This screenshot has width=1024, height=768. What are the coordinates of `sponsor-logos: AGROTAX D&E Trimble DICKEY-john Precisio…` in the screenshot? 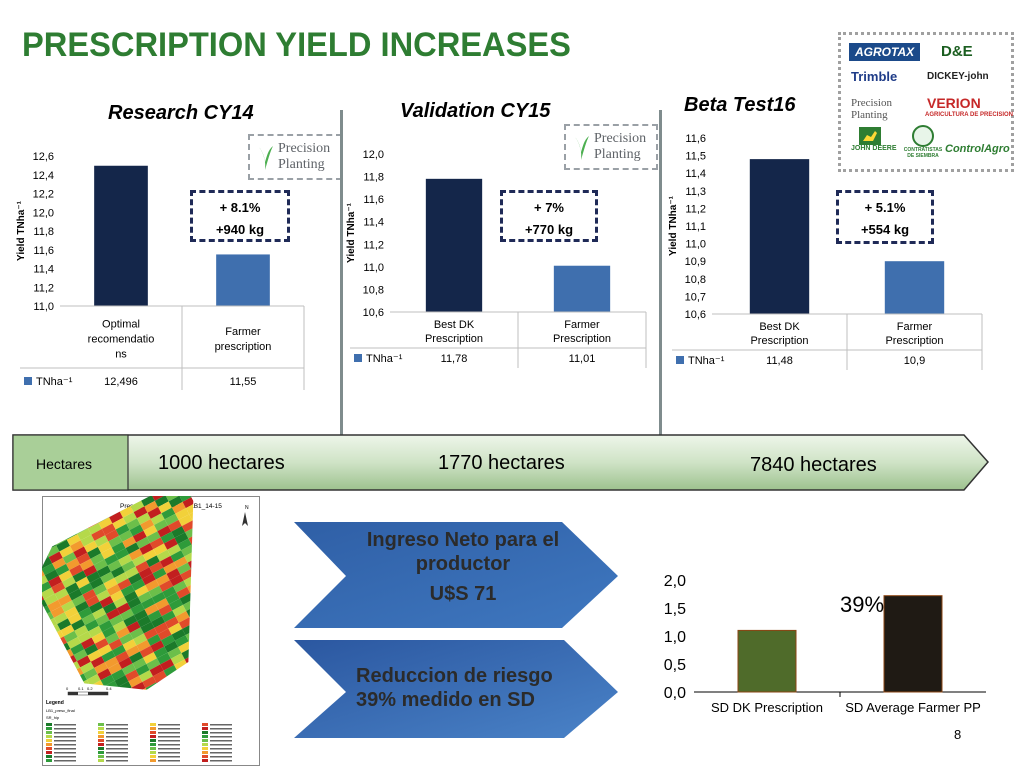 It's located at (926, 102).